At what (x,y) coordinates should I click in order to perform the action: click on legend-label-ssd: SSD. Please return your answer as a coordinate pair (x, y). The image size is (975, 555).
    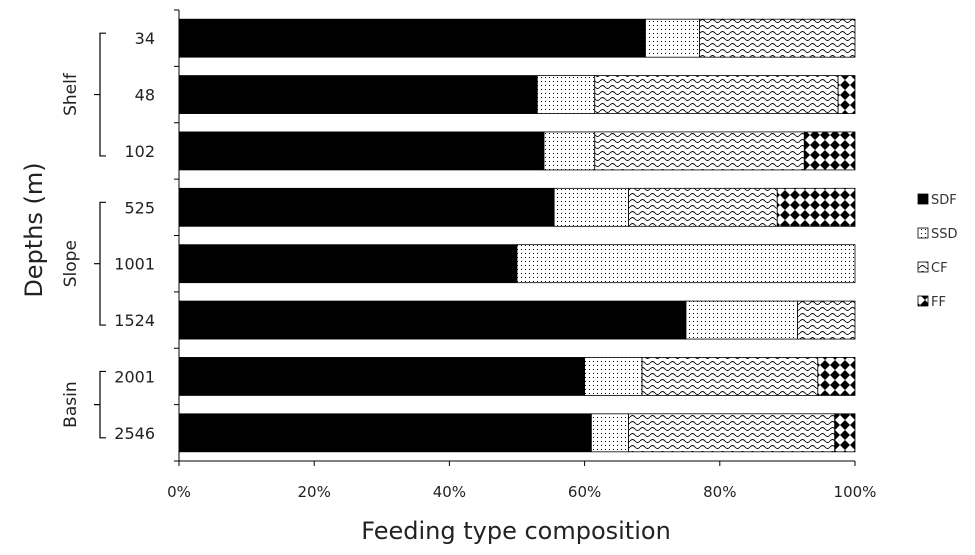
    Looking at the image, I should click on (944, 234).